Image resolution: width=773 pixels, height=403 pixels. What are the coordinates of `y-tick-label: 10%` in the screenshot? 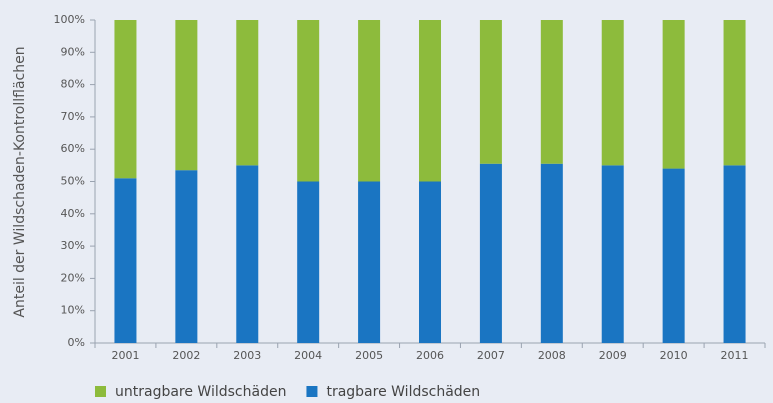 It's located at (73, 310).